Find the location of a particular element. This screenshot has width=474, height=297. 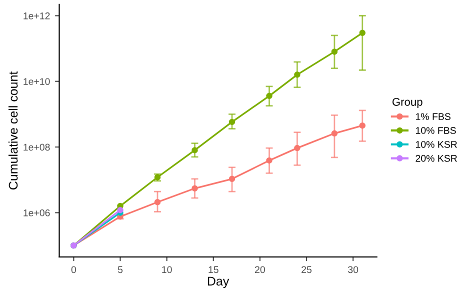

x-tick-label: 15 is located at coordinates (213, 270).